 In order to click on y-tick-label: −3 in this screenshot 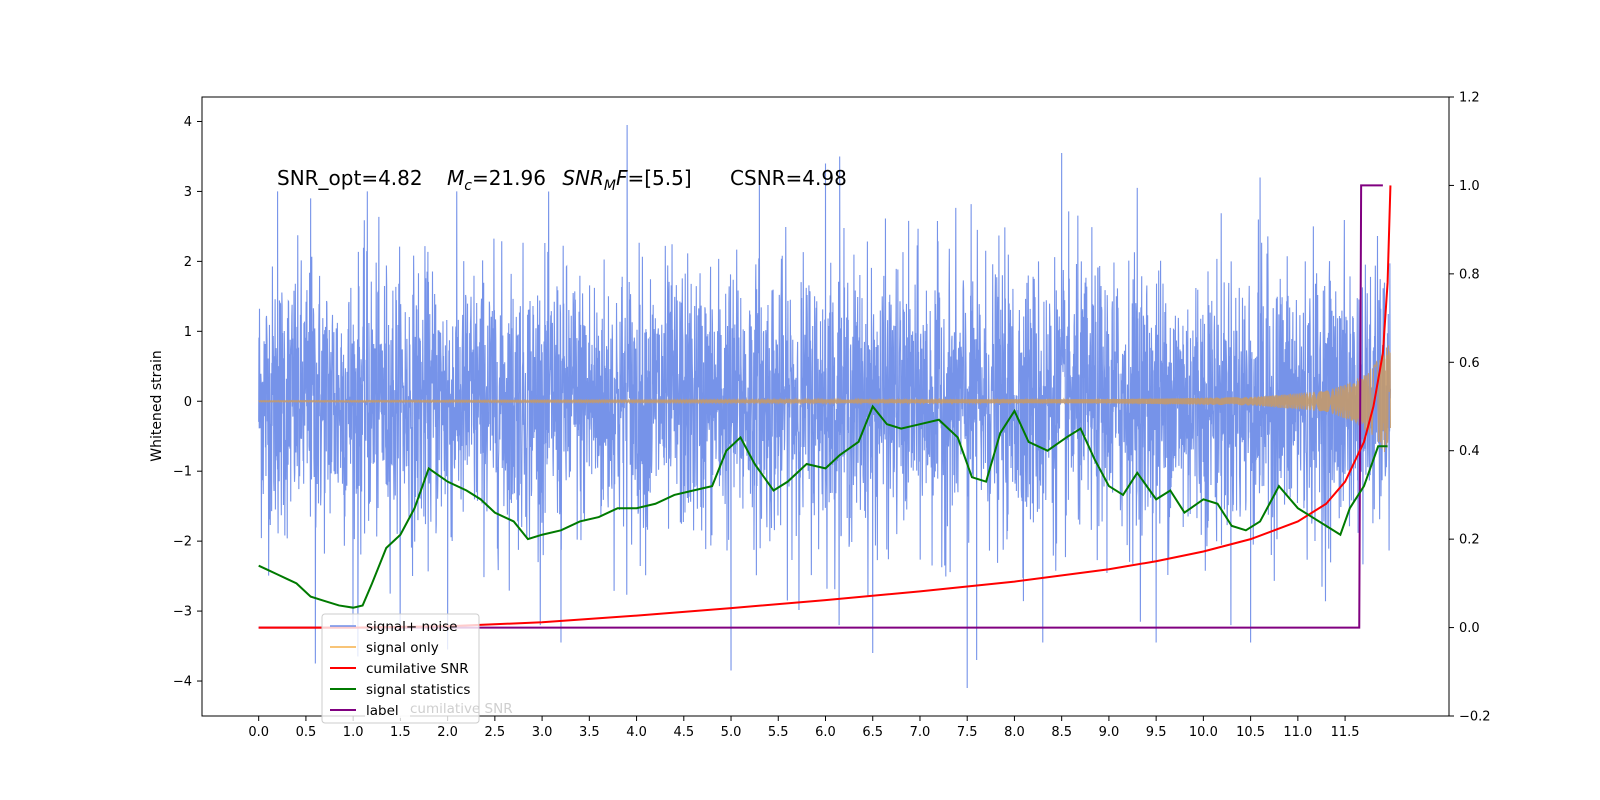, I will do `click(182, 612)`.